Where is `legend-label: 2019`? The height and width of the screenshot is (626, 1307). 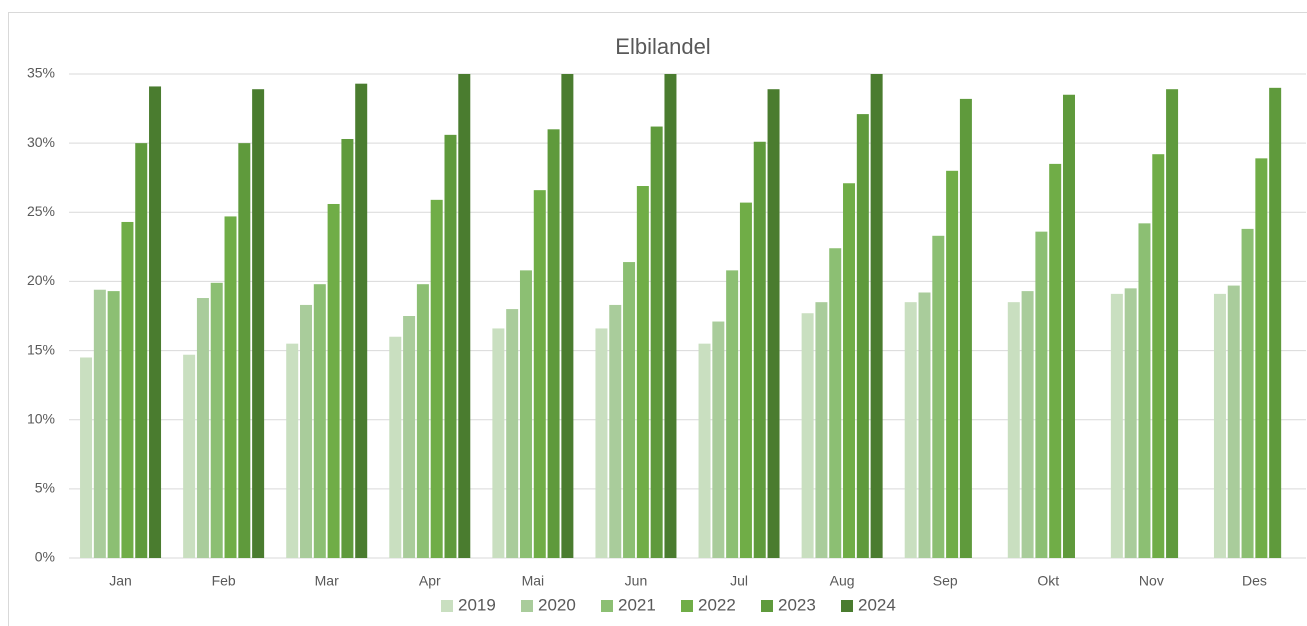
legend-label: 2019 is located at coordinates (477, 604).